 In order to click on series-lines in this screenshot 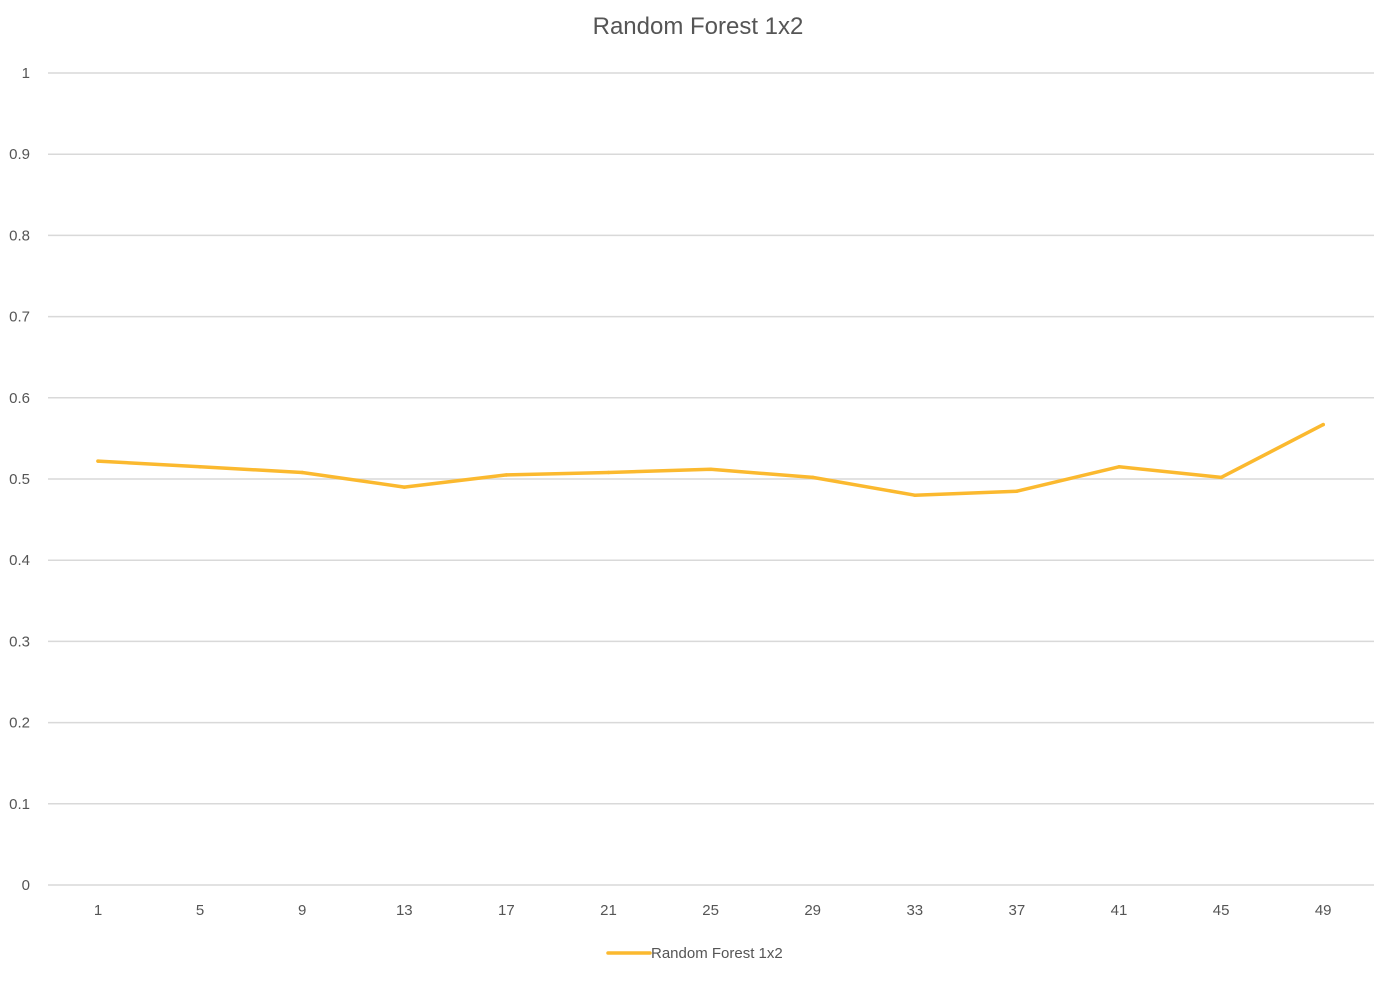, I will do `click(710, 459)`.